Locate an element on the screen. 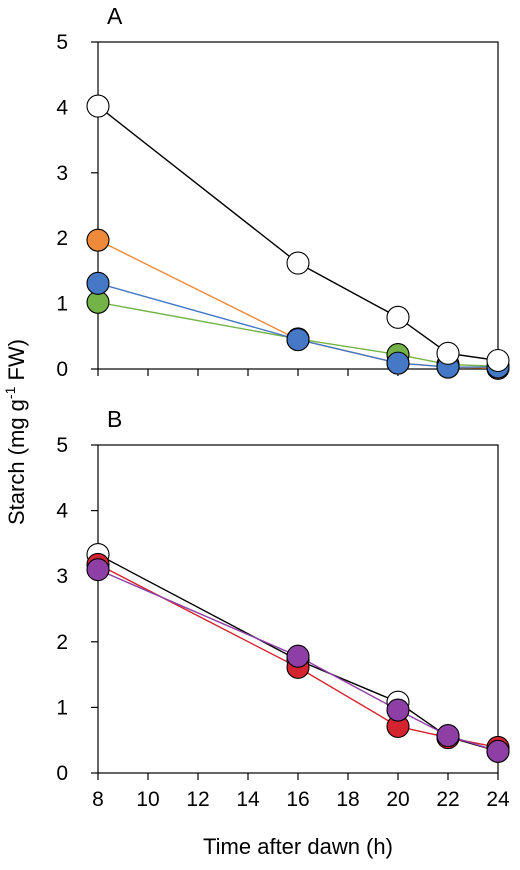 The image size is (520, 870). y-axis-title-main: Starch (mg g is located at coordinates (16, 462).